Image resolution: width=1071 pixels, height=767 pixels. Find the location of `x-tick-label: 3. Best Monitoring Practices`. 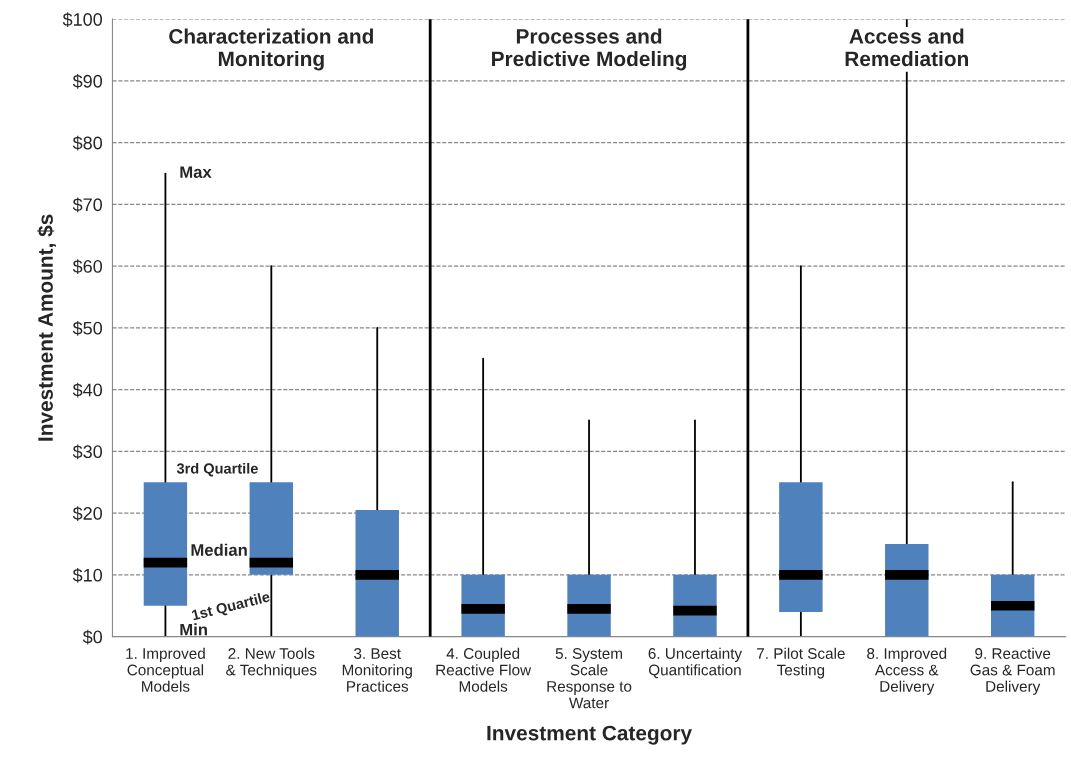

x-tick-label: 3. Best Monitoring Practices is located at coordinates (377, 670).